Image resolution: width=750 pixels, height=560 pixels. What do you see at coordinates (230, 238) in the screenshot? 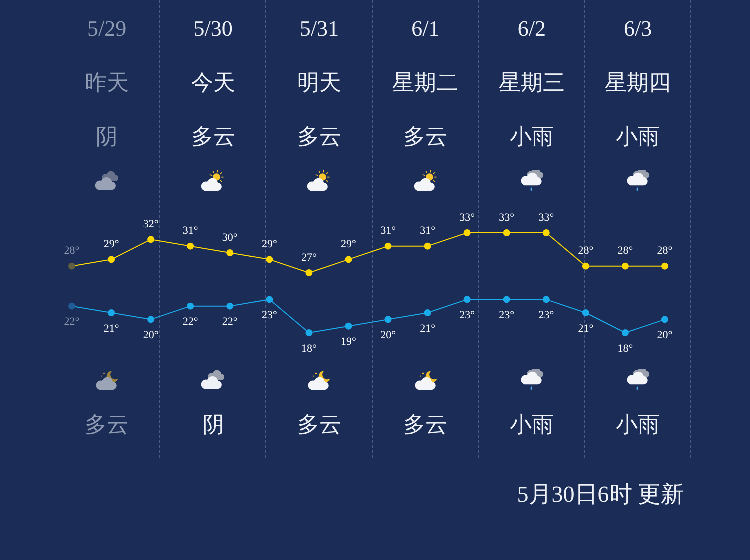
I see `data-label: 30°` at bounding box center [230, 238].